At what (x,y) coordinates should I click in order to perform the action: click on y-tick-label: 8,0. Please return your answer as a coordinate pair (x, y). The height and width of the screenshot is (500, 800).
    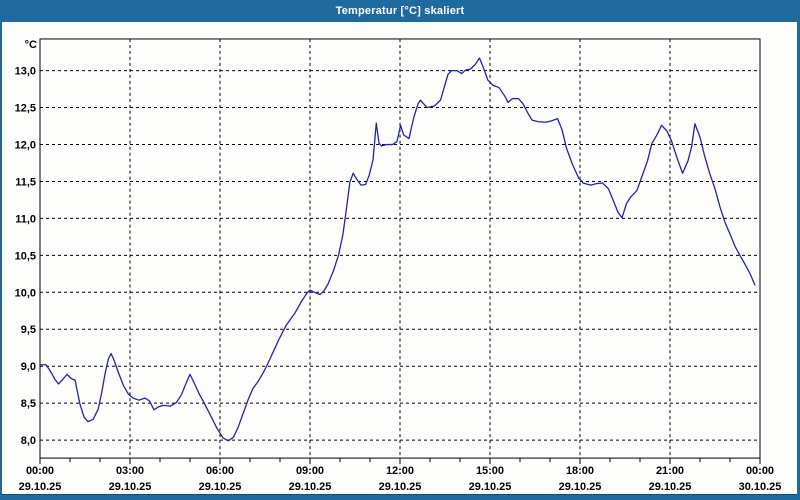
    Looking at the image, I should click on (28, 441).